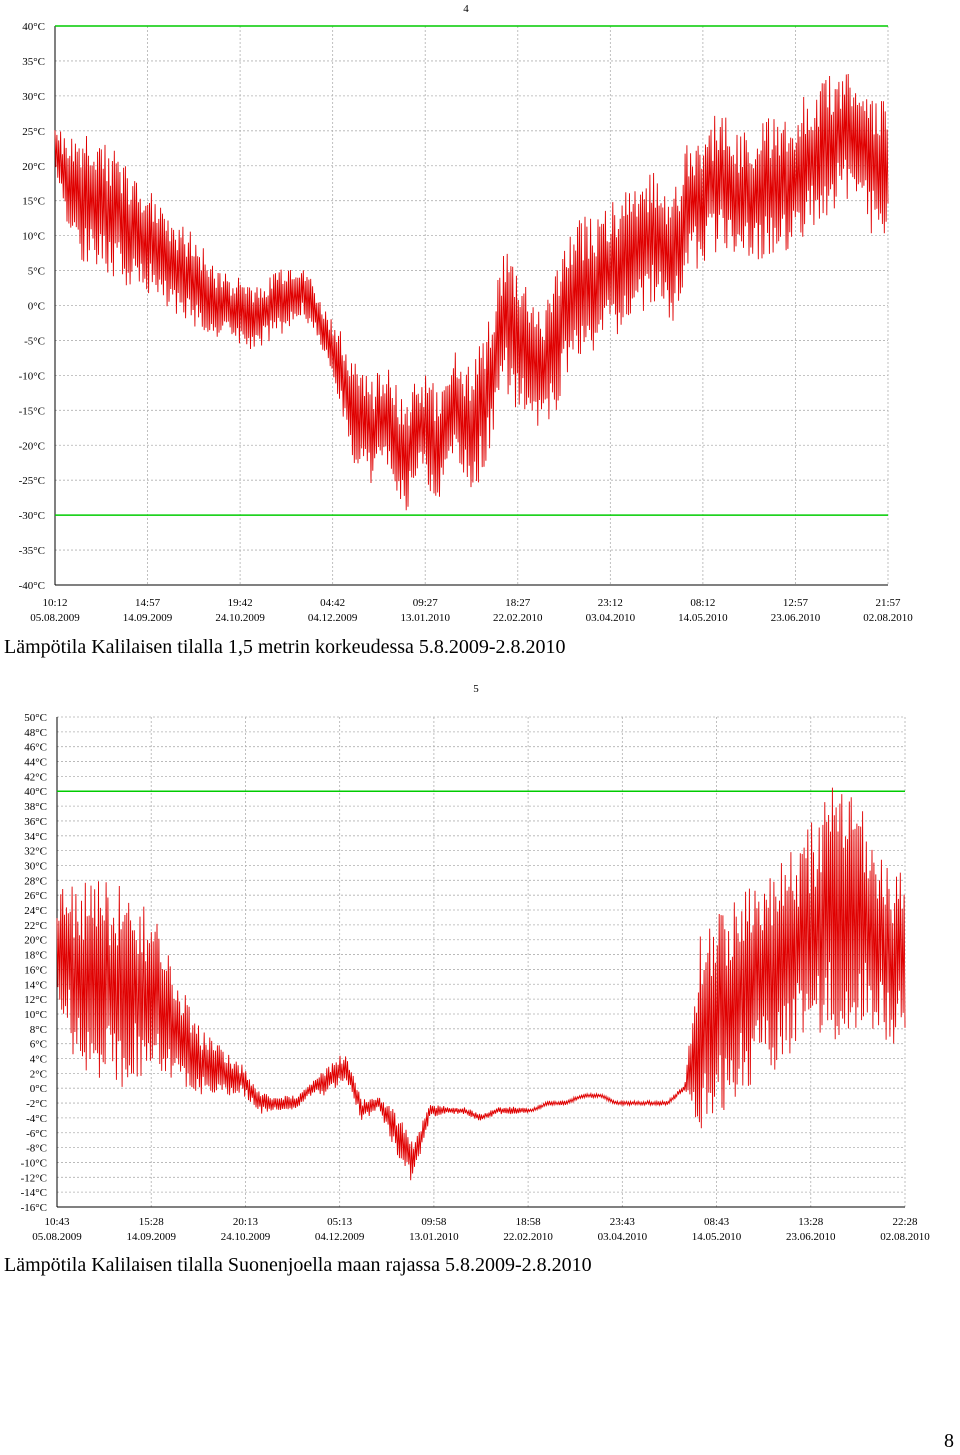 The image size is (960, 1455). What do you see at coordinates (57, 1222) in the screenshot?
I see `x-tick-time: 10:43` at bounding box center [57, 1222].